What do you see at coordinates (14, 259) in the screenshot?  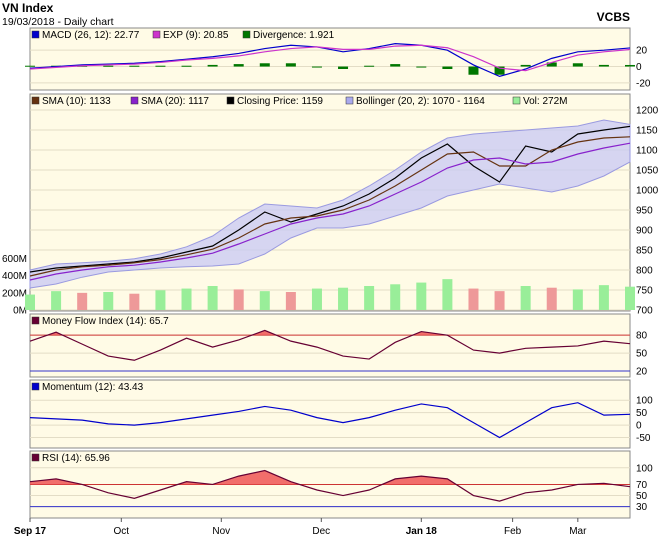 I see `volume-tick-label: 600M` at bounding box center [14, 259].